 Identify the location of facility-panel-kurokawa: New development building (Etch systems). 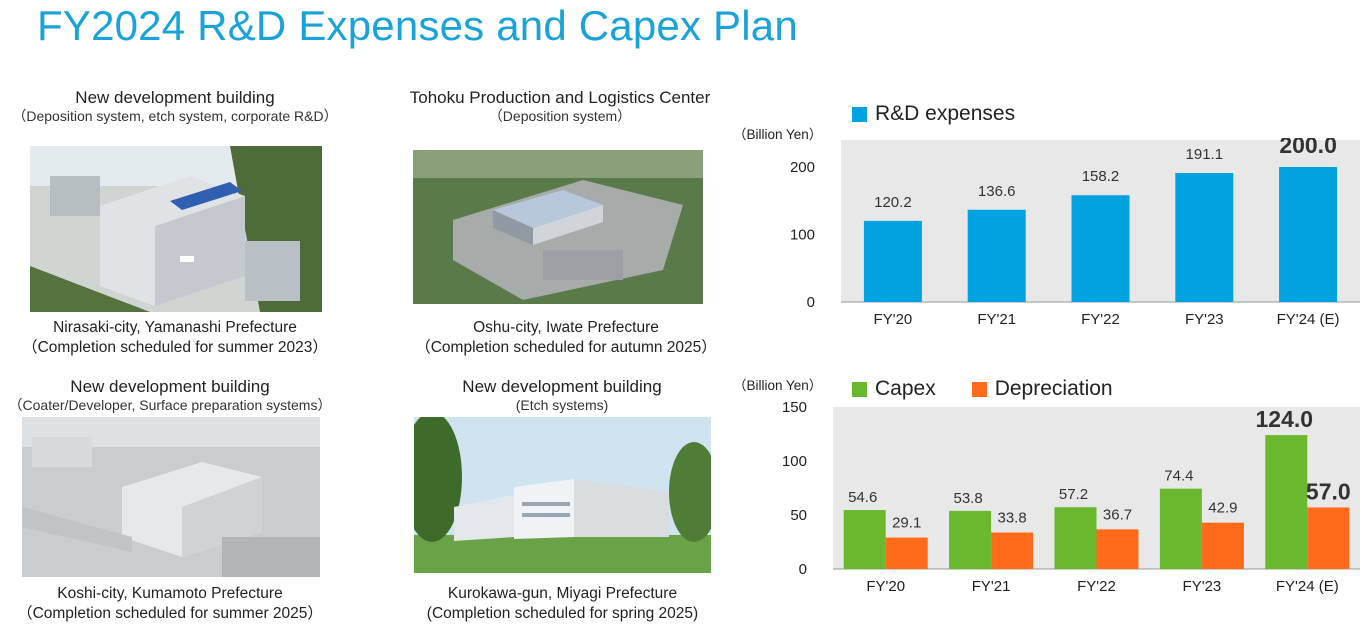
(562, 395).